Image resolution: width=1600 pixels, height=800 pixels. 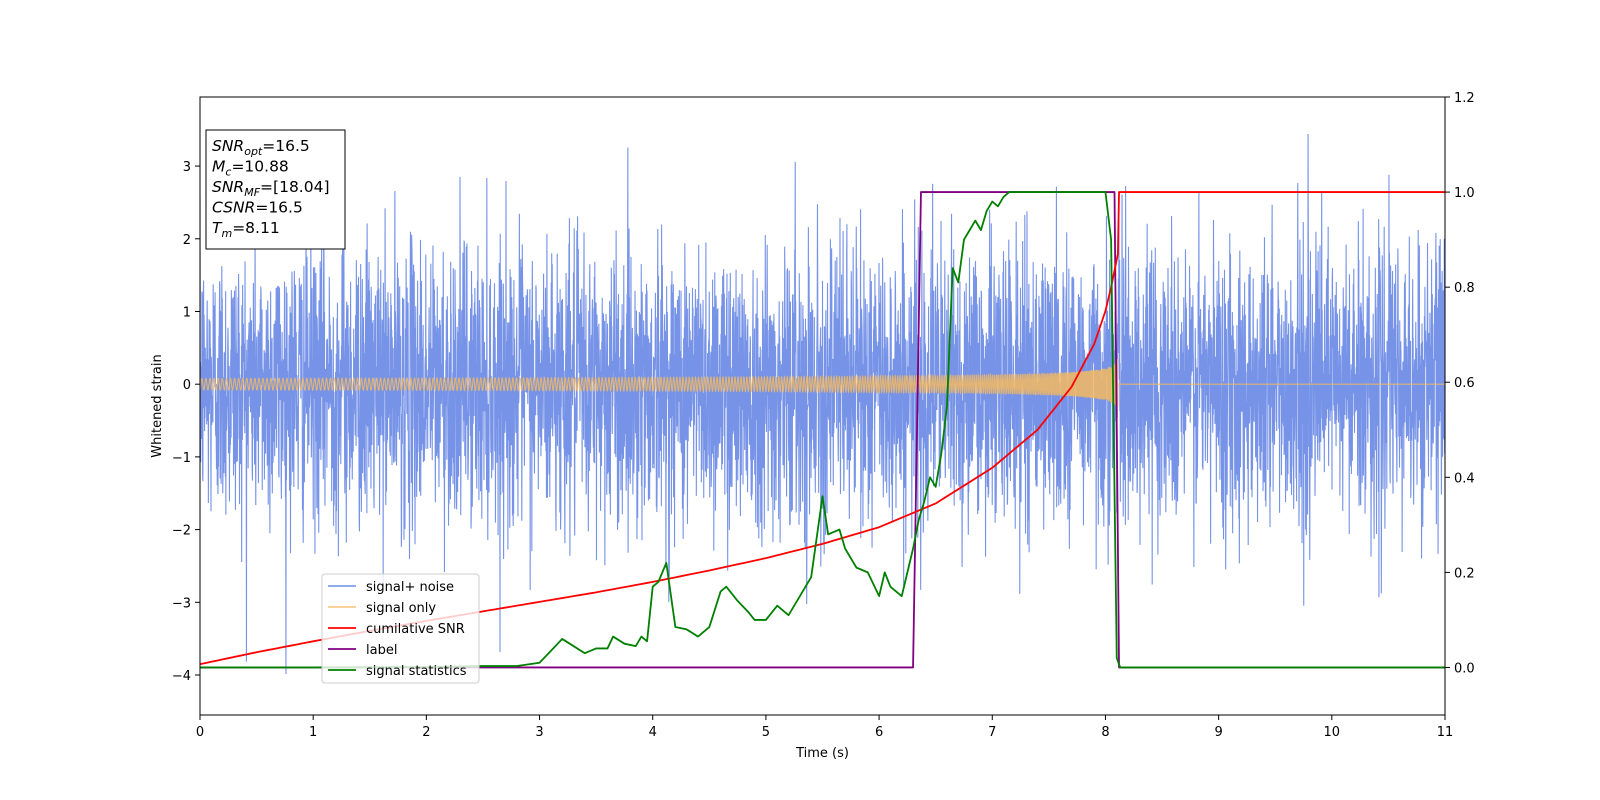 I want to click on info-box, so click(x=275, y=189).